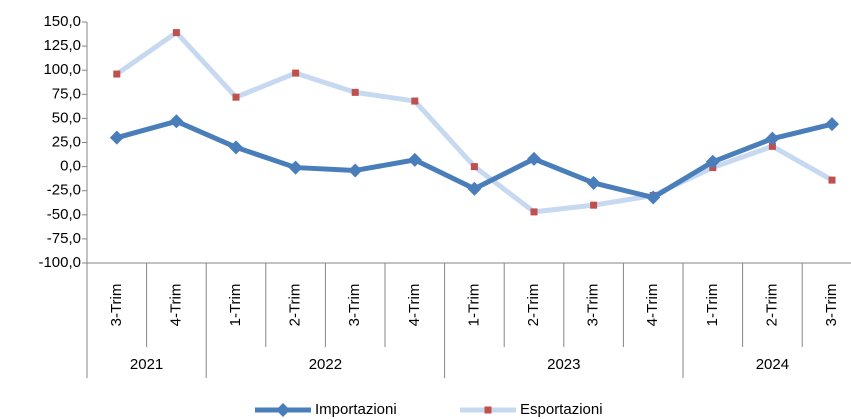  Describe the element at coordinates (62, 69) in the screenshot. I see `y-tick-label: 100,0` at that location.